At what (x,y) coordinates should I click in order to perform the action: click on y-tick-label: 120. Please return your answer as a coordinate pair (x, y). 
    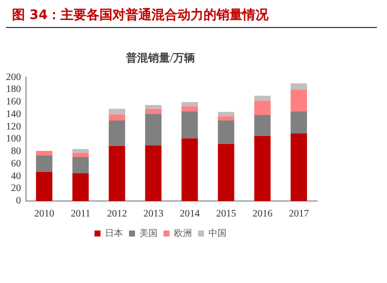
    Looking at the image, I should click on (13, 126).